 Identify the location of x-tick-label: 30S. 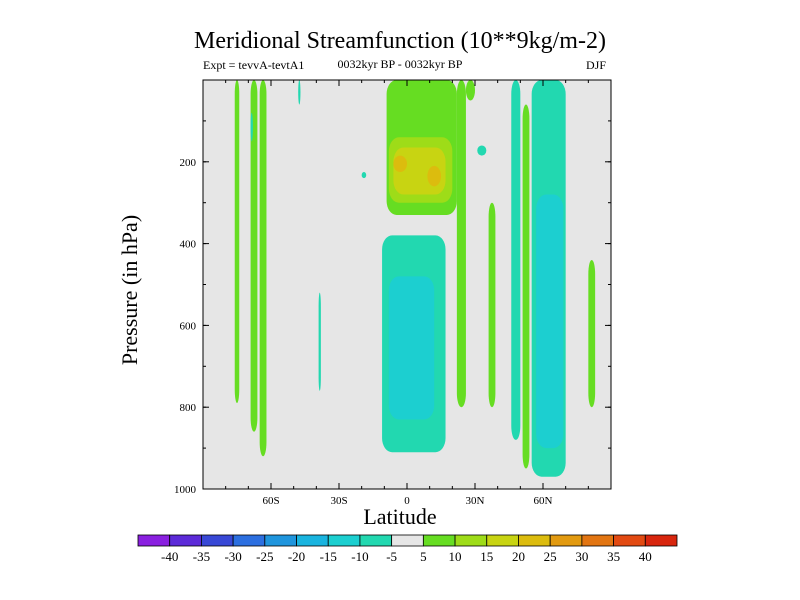
(338, 501).